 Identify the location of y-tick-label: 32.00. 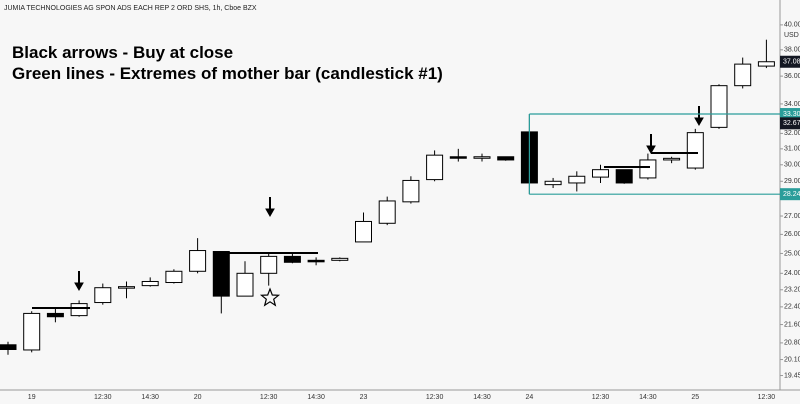
(792, 133).